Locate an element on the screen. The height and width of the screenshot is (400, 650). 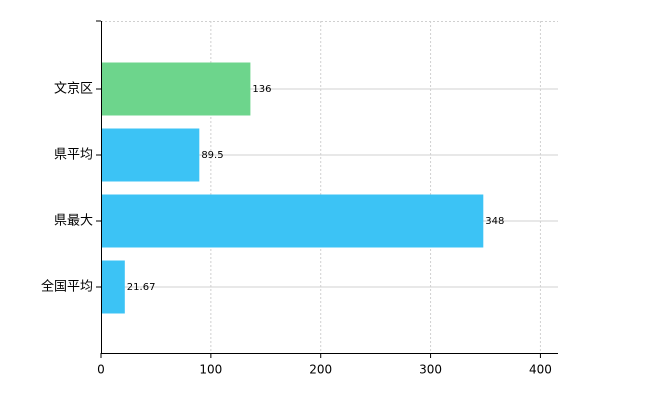
value-label: 89.5 is located at coordinates (212, 155).